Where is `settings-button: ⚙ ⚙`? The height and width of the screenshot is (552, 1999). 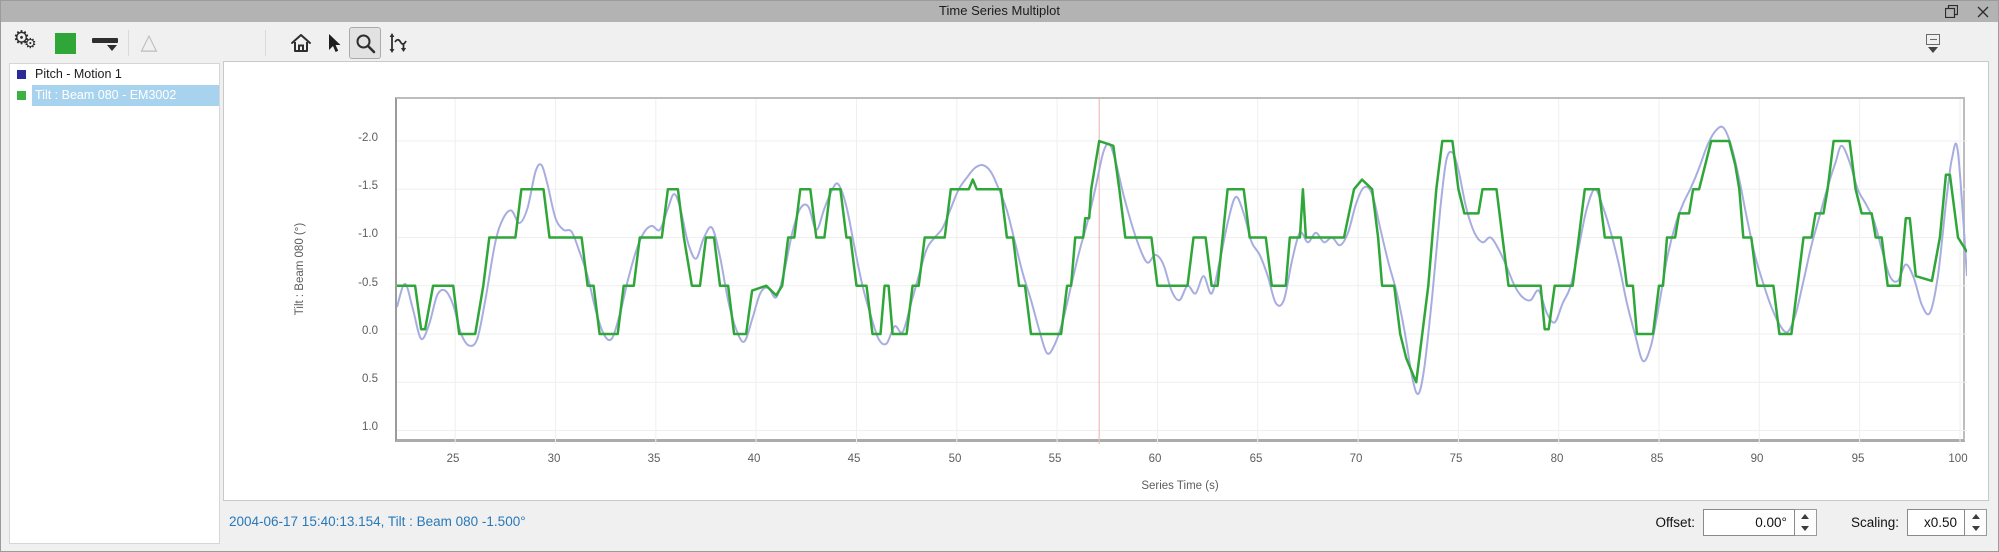
settings-button: ⚙ ⚙ is located at coordinates (27, 43).